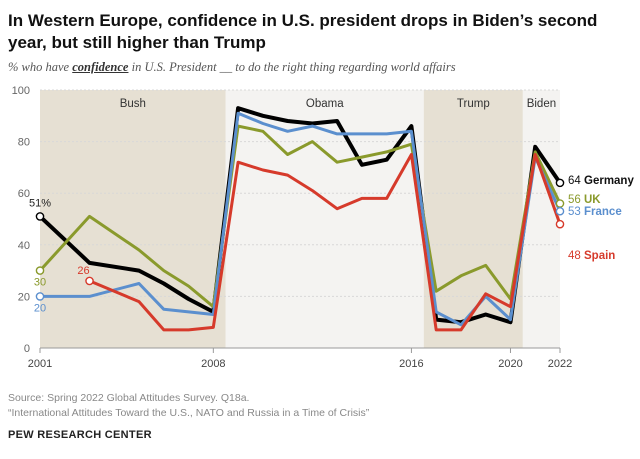 Image resolution: width=640 pixels, height=459 pixels. What do you see at coordinates (325, 104) in the screenshot?
I see `era-label-obama: Obama` at bounding box center [325, 104].